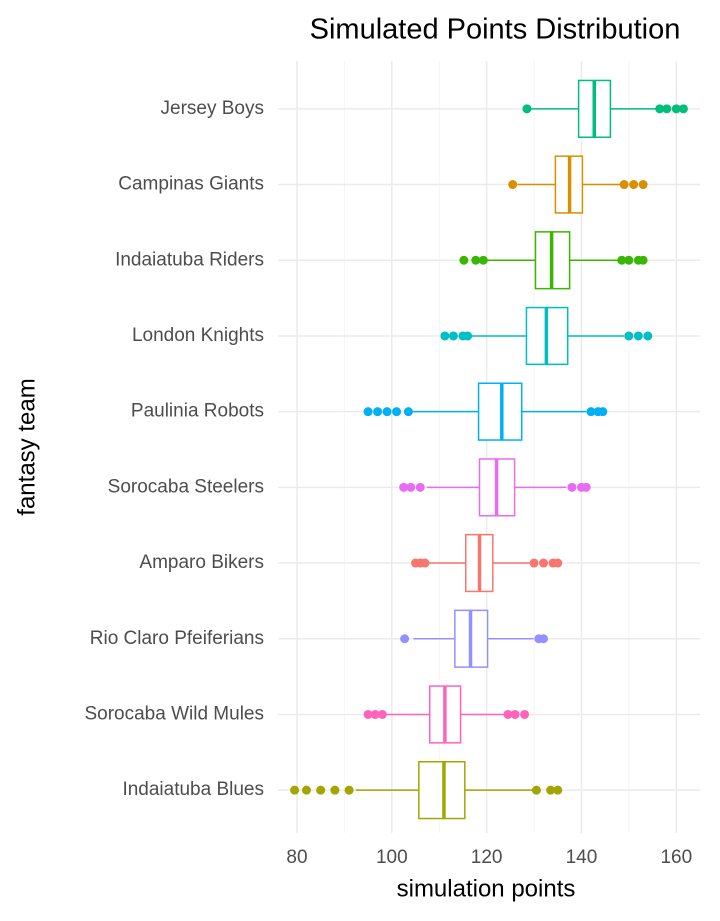  What do you see at coordinates (174, 713) in the screenshot?
I see `y-tick-label: Sorocaba Wild Mules` at bounding box center [174, 713].